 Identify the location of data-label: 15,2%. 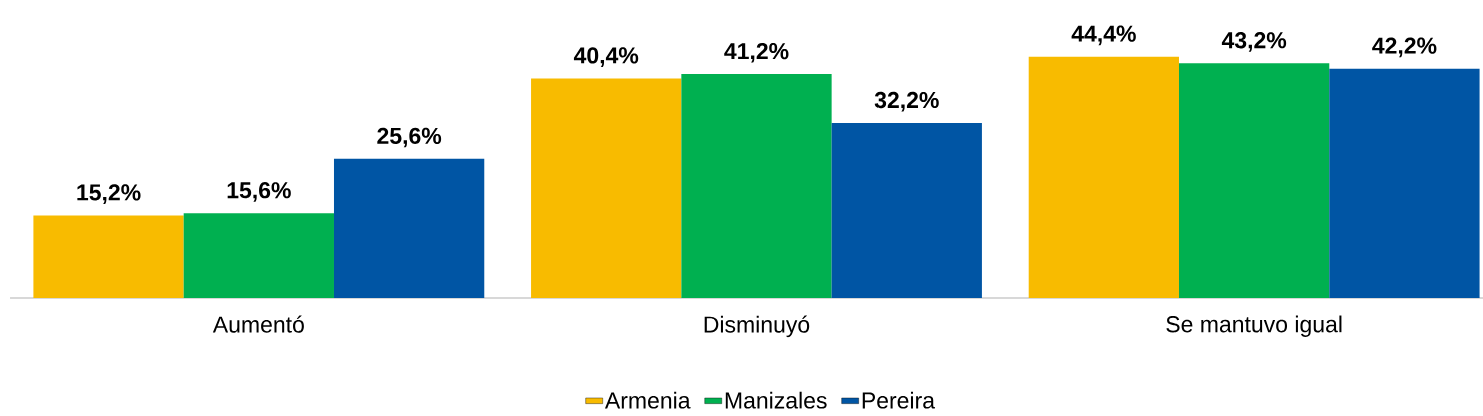
(109, 194).